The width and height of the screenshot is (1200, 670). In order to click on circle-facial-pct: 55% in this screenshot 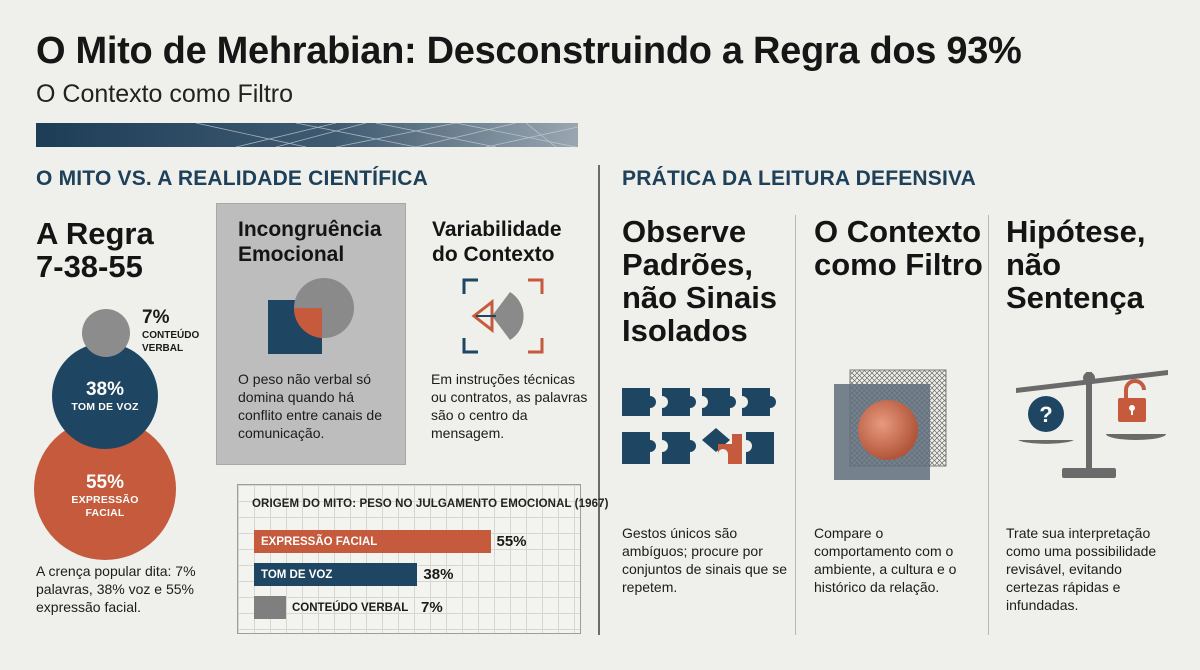, I will do `click(105, 482)`.